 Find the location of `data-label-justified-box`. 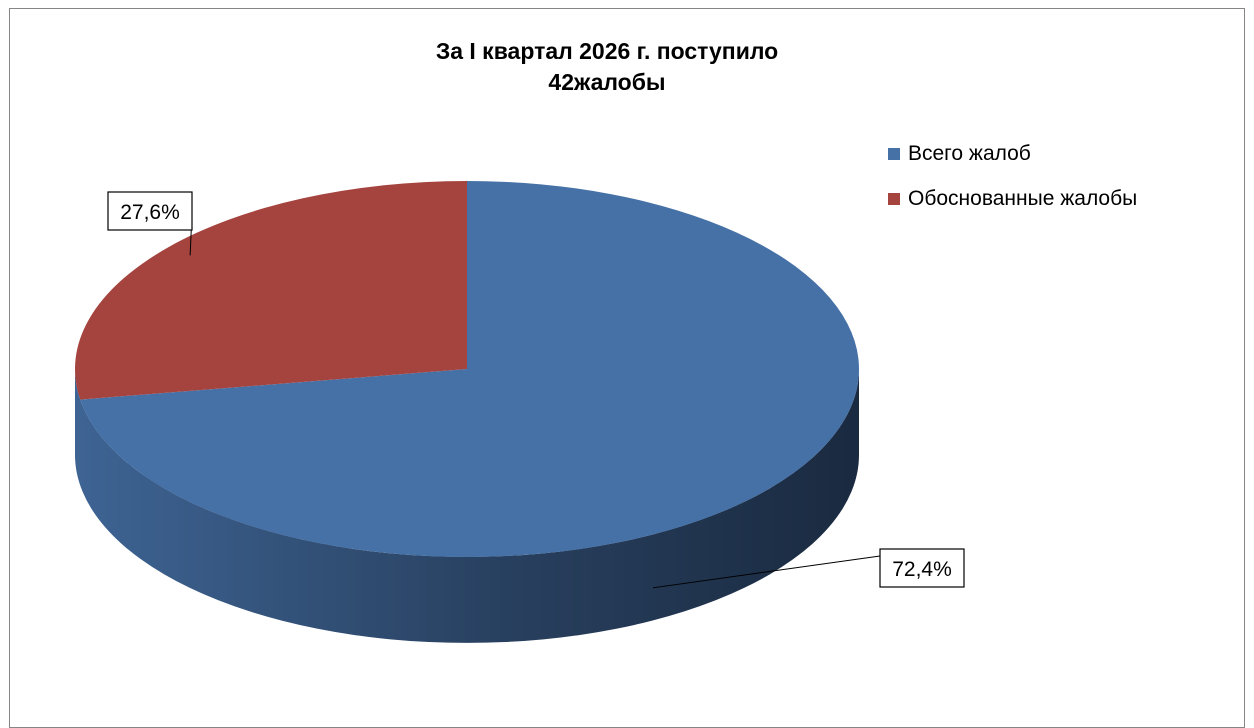

data-label-justified-box is located at coordinates (150, 211).